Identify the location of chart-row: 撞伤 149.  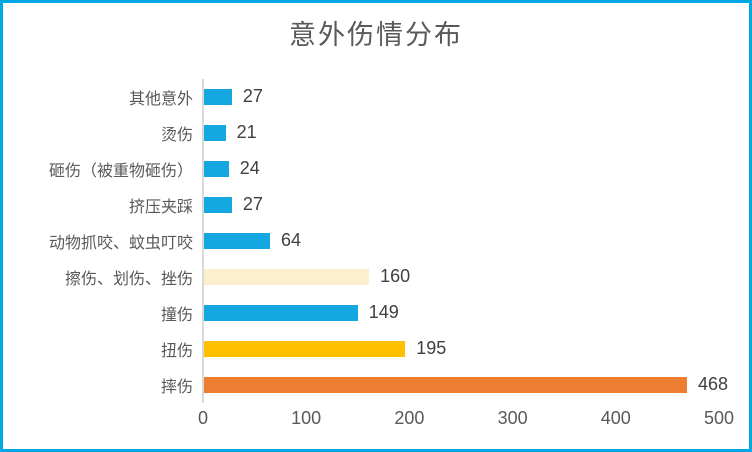
(376, 312).